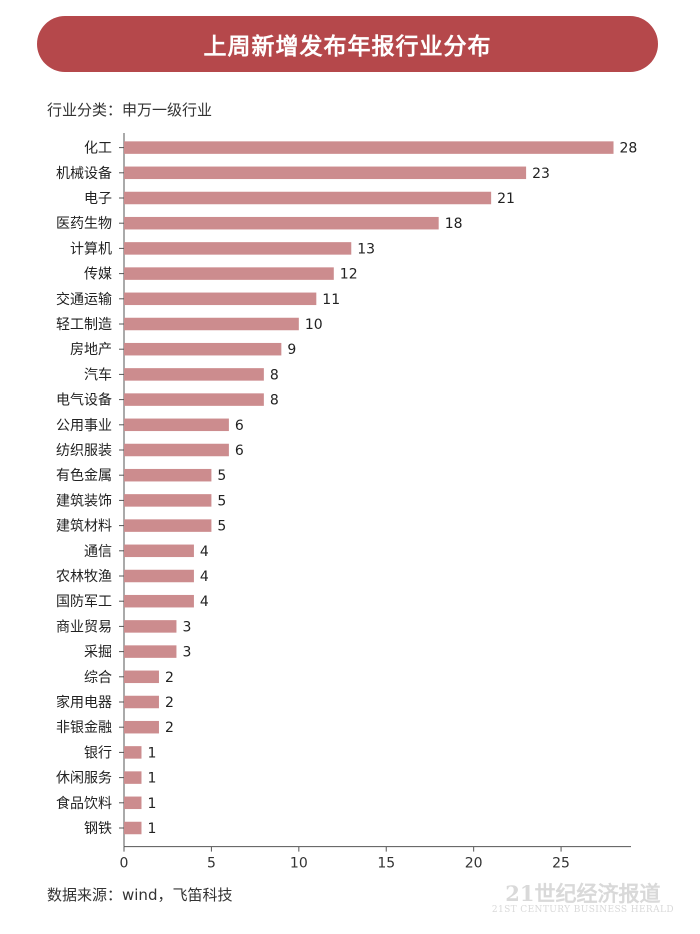 The height and width of the screenshot is (934, 700). I want to click on title-banner: 上周新增发布年报行业分布, so click(347, 44).